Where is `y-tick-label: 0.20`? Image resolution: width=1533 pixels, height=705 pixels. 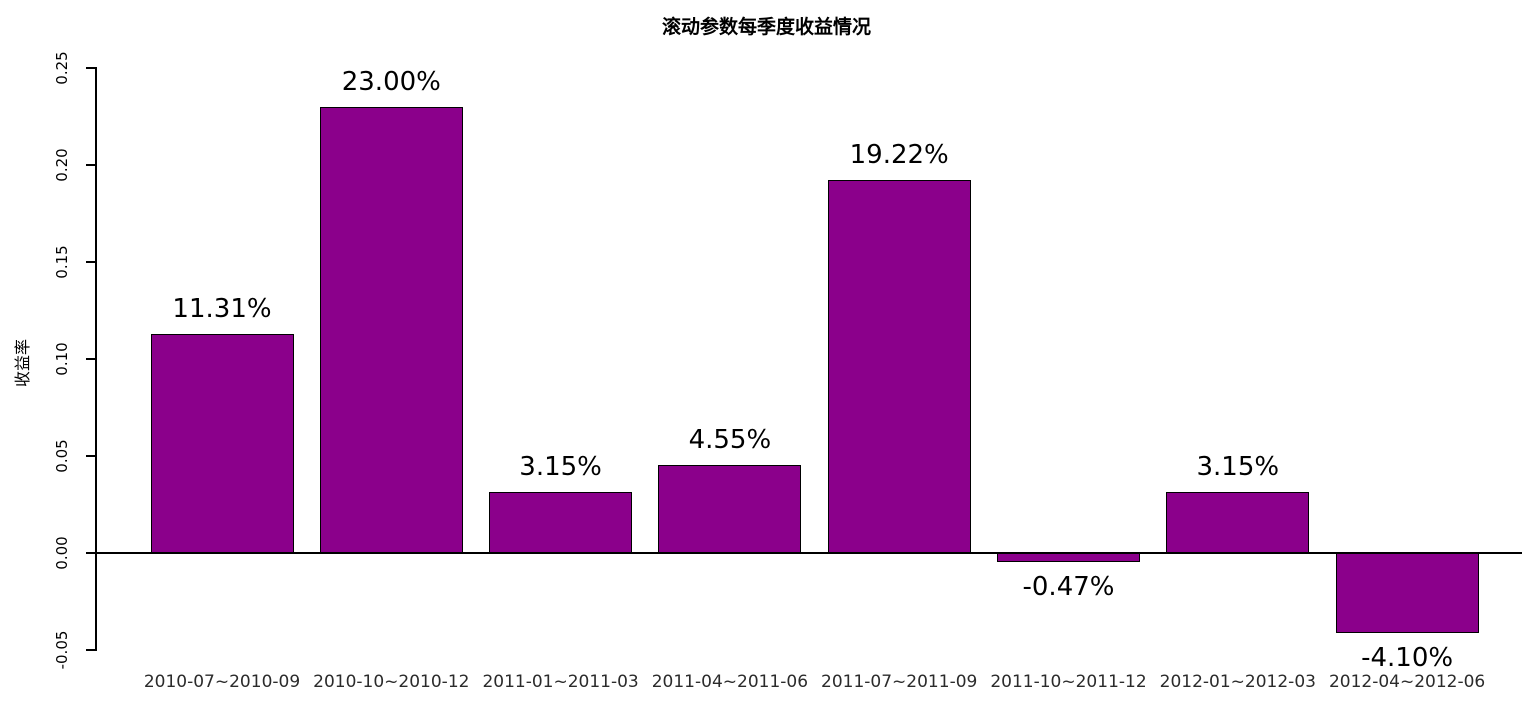 y-tick-label: 0.20 is located at coordinates (62, 165).